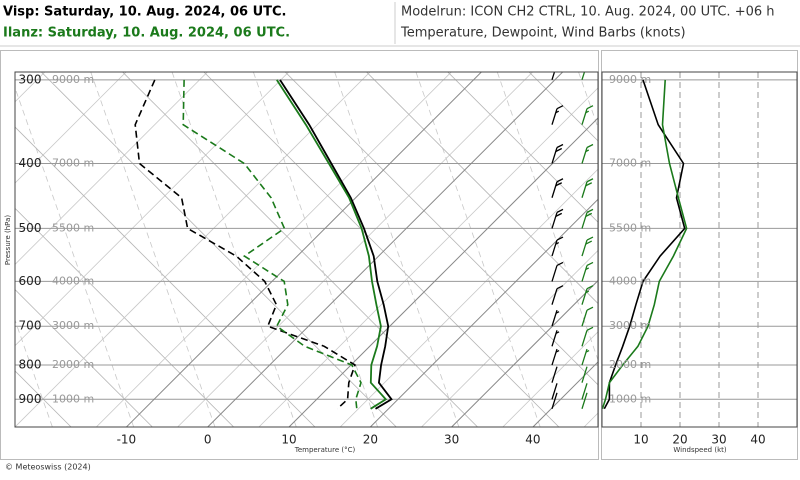  I want to click on height-label: 2000 m, so click(630, 364).